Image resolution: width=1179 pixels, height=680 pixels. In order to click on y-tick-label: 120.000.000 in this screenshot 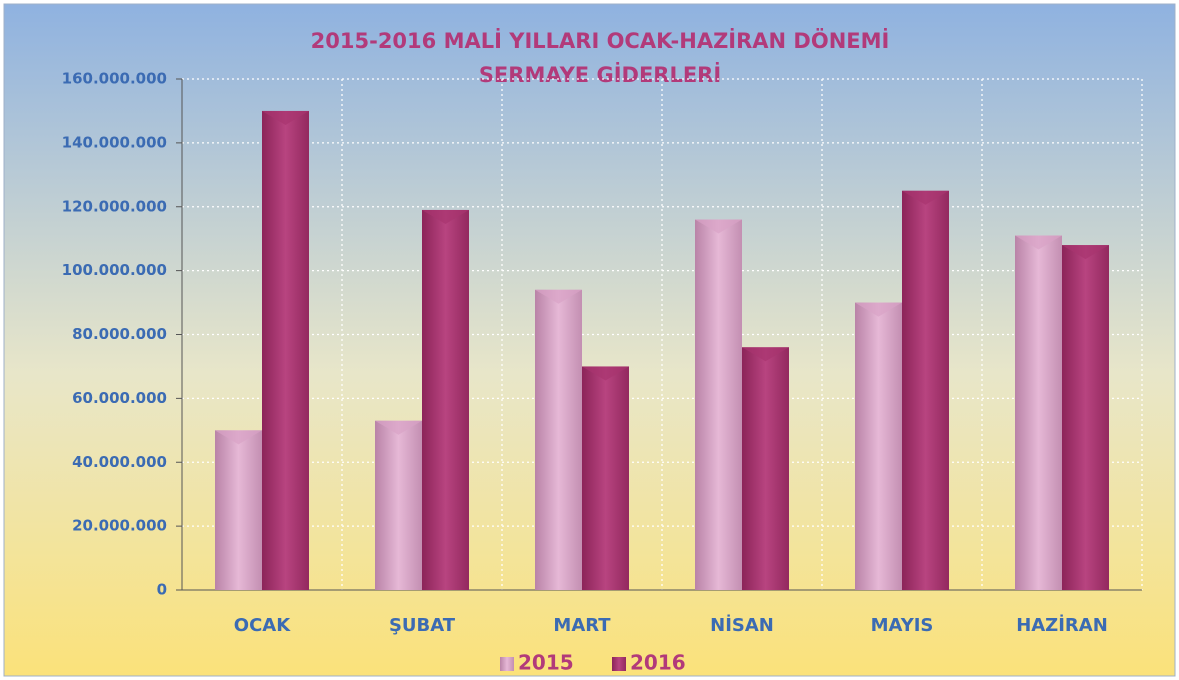, I will do `click(114, 206)`.